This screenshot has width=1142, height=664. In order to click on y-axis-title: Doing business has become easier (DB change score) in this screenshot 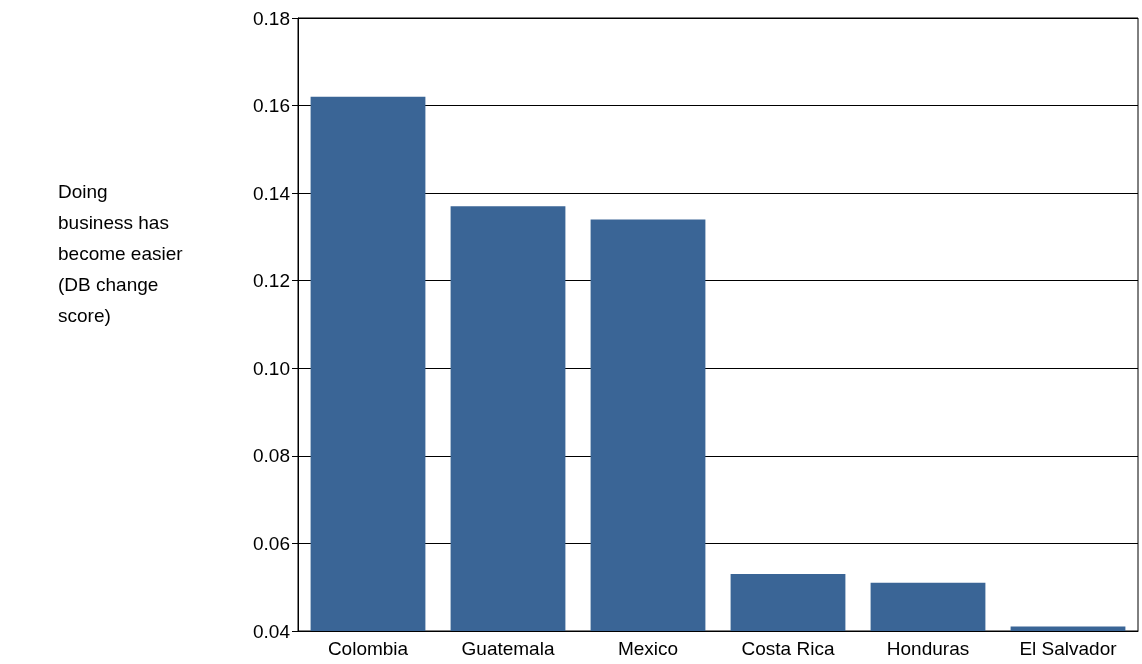, I will do `click(120, 254)`.